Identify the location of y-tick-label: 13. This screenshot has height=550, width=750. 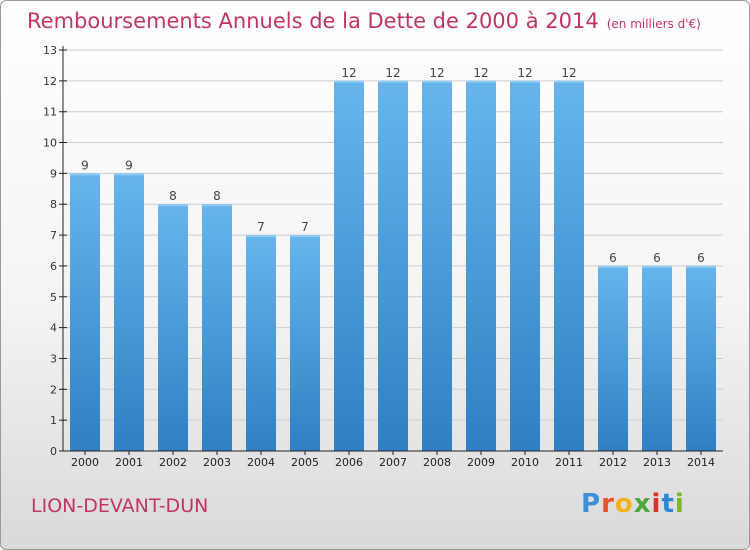
(50, 50).